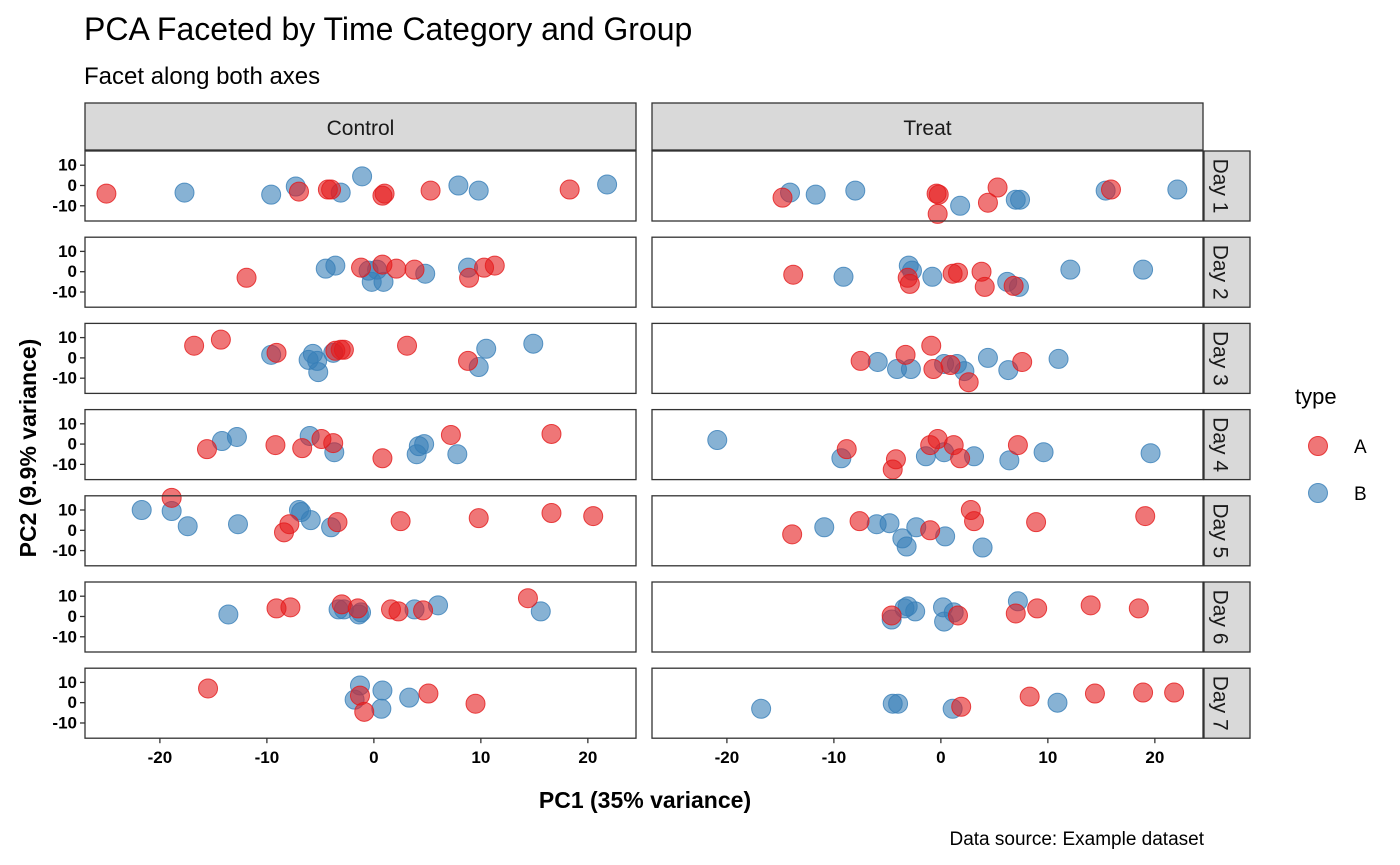 This screenshot has width=1400, height=865. Describe the element at coordinates (1331, 444) in the screenshot. I see `legend: type A B` at that location.